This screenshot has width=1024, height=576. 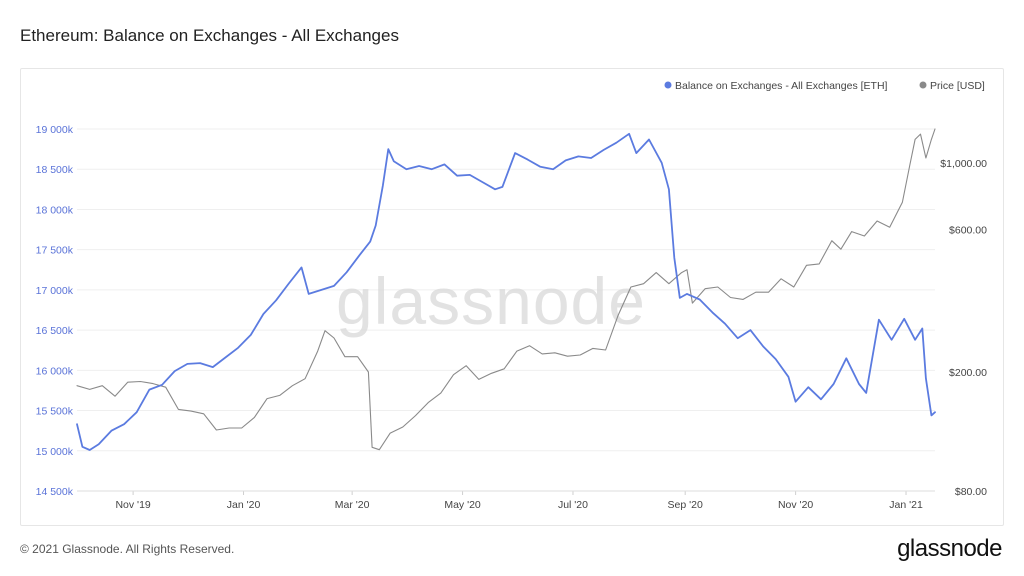 I want to click on right-axis: $80.00 $200.00 $600.00 $1,000.00, so click(x=963, y=328).